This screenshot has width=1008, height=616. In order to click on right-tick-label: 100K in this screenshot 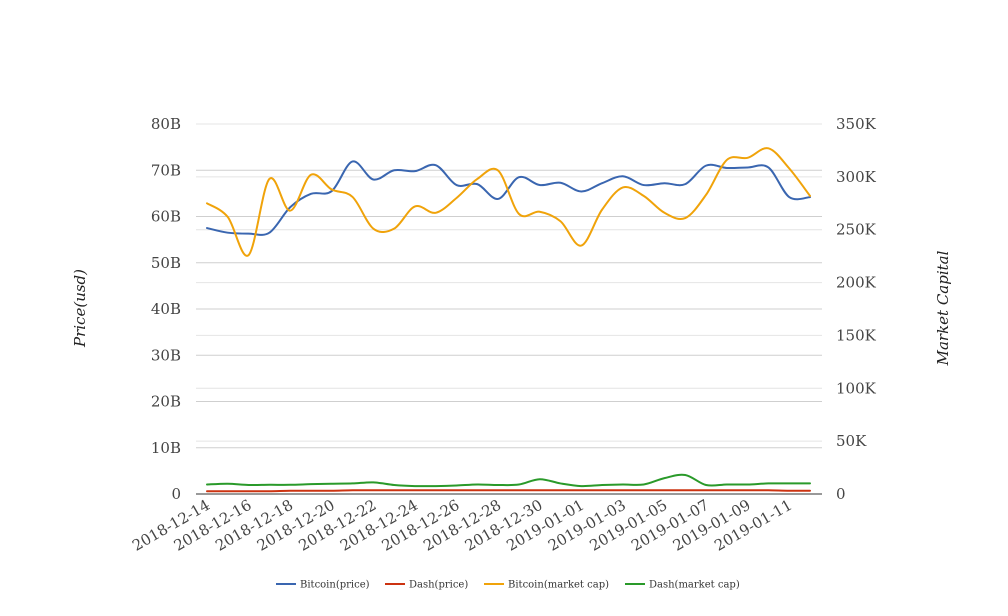, I will do `click(856, 388)`.